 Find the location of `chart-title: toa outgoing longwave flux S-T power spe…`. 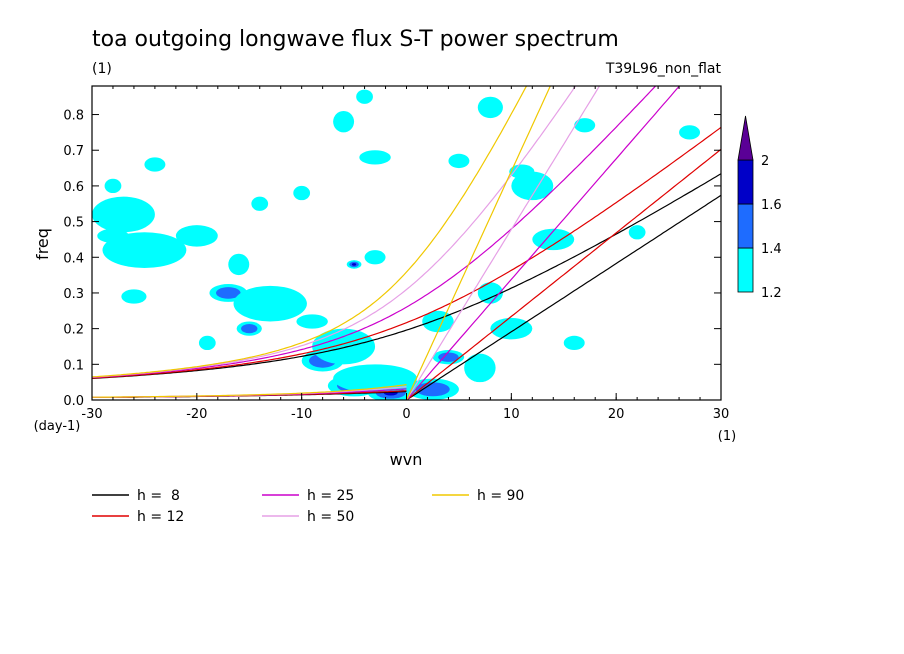

chart-title: toa outgoing longwave flux S-T power spe… is located at coordinates (355, 39).